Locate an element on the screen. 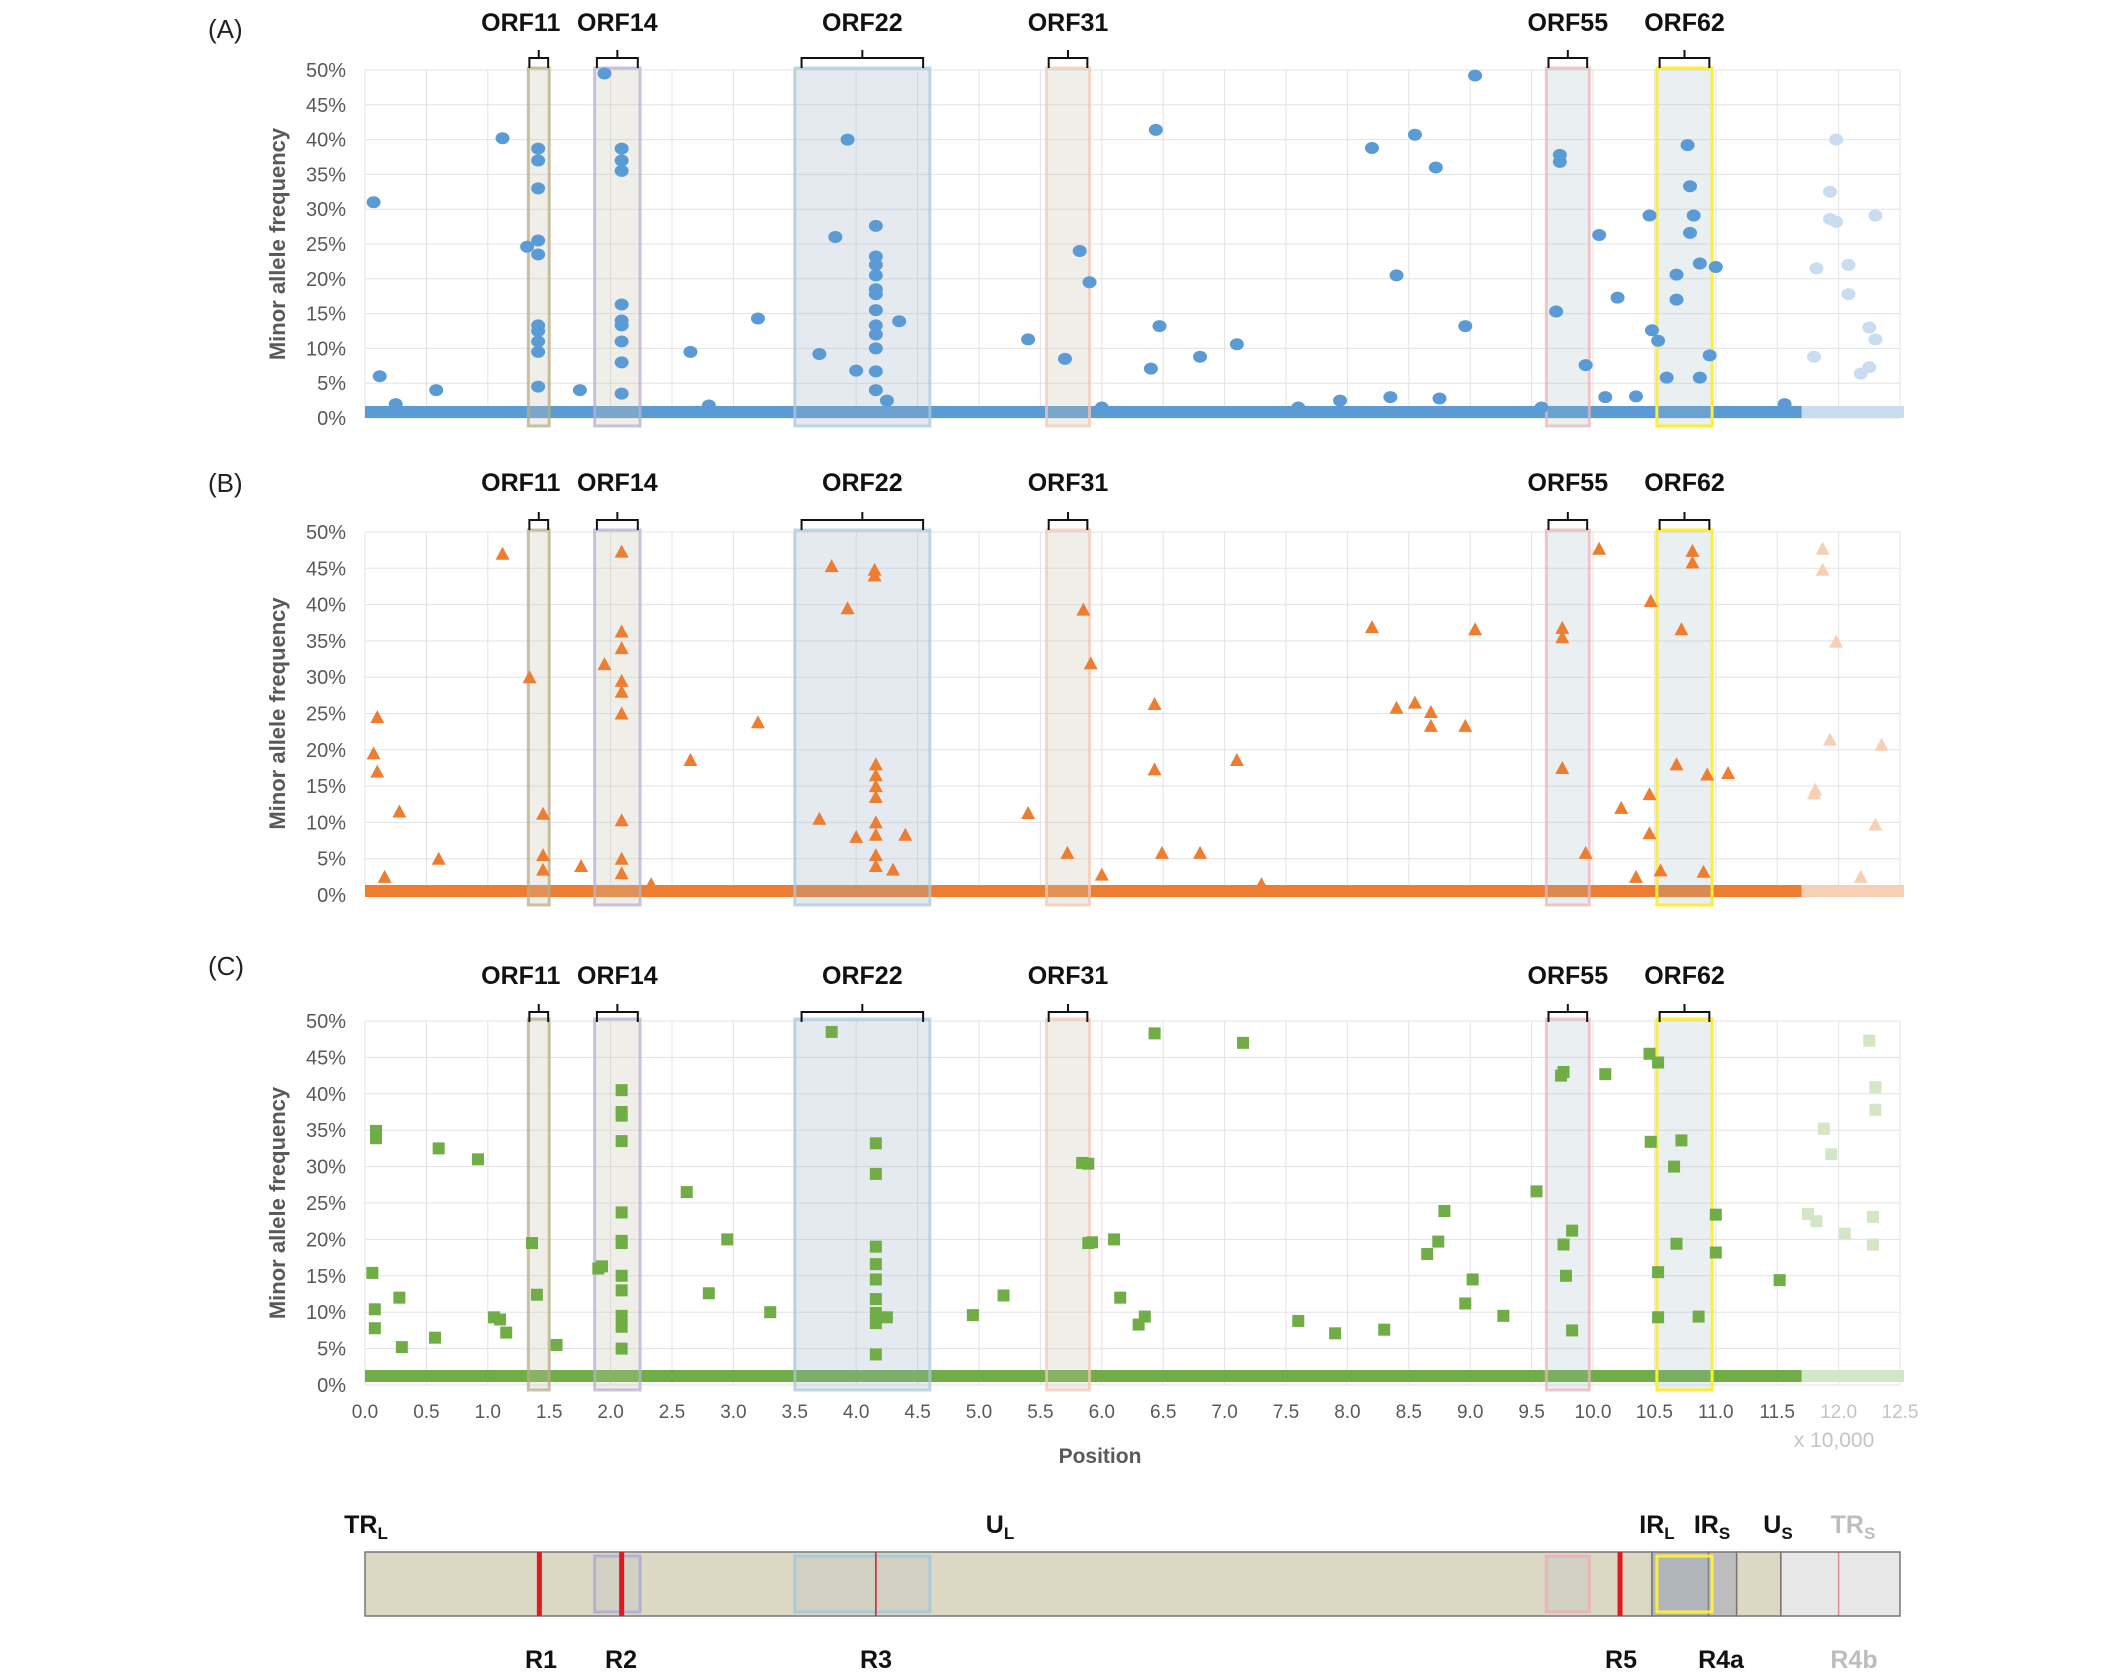 This screenshot has height=1676, width=2126. y-tick-label: 10% is located at coordinates (326, 1313).